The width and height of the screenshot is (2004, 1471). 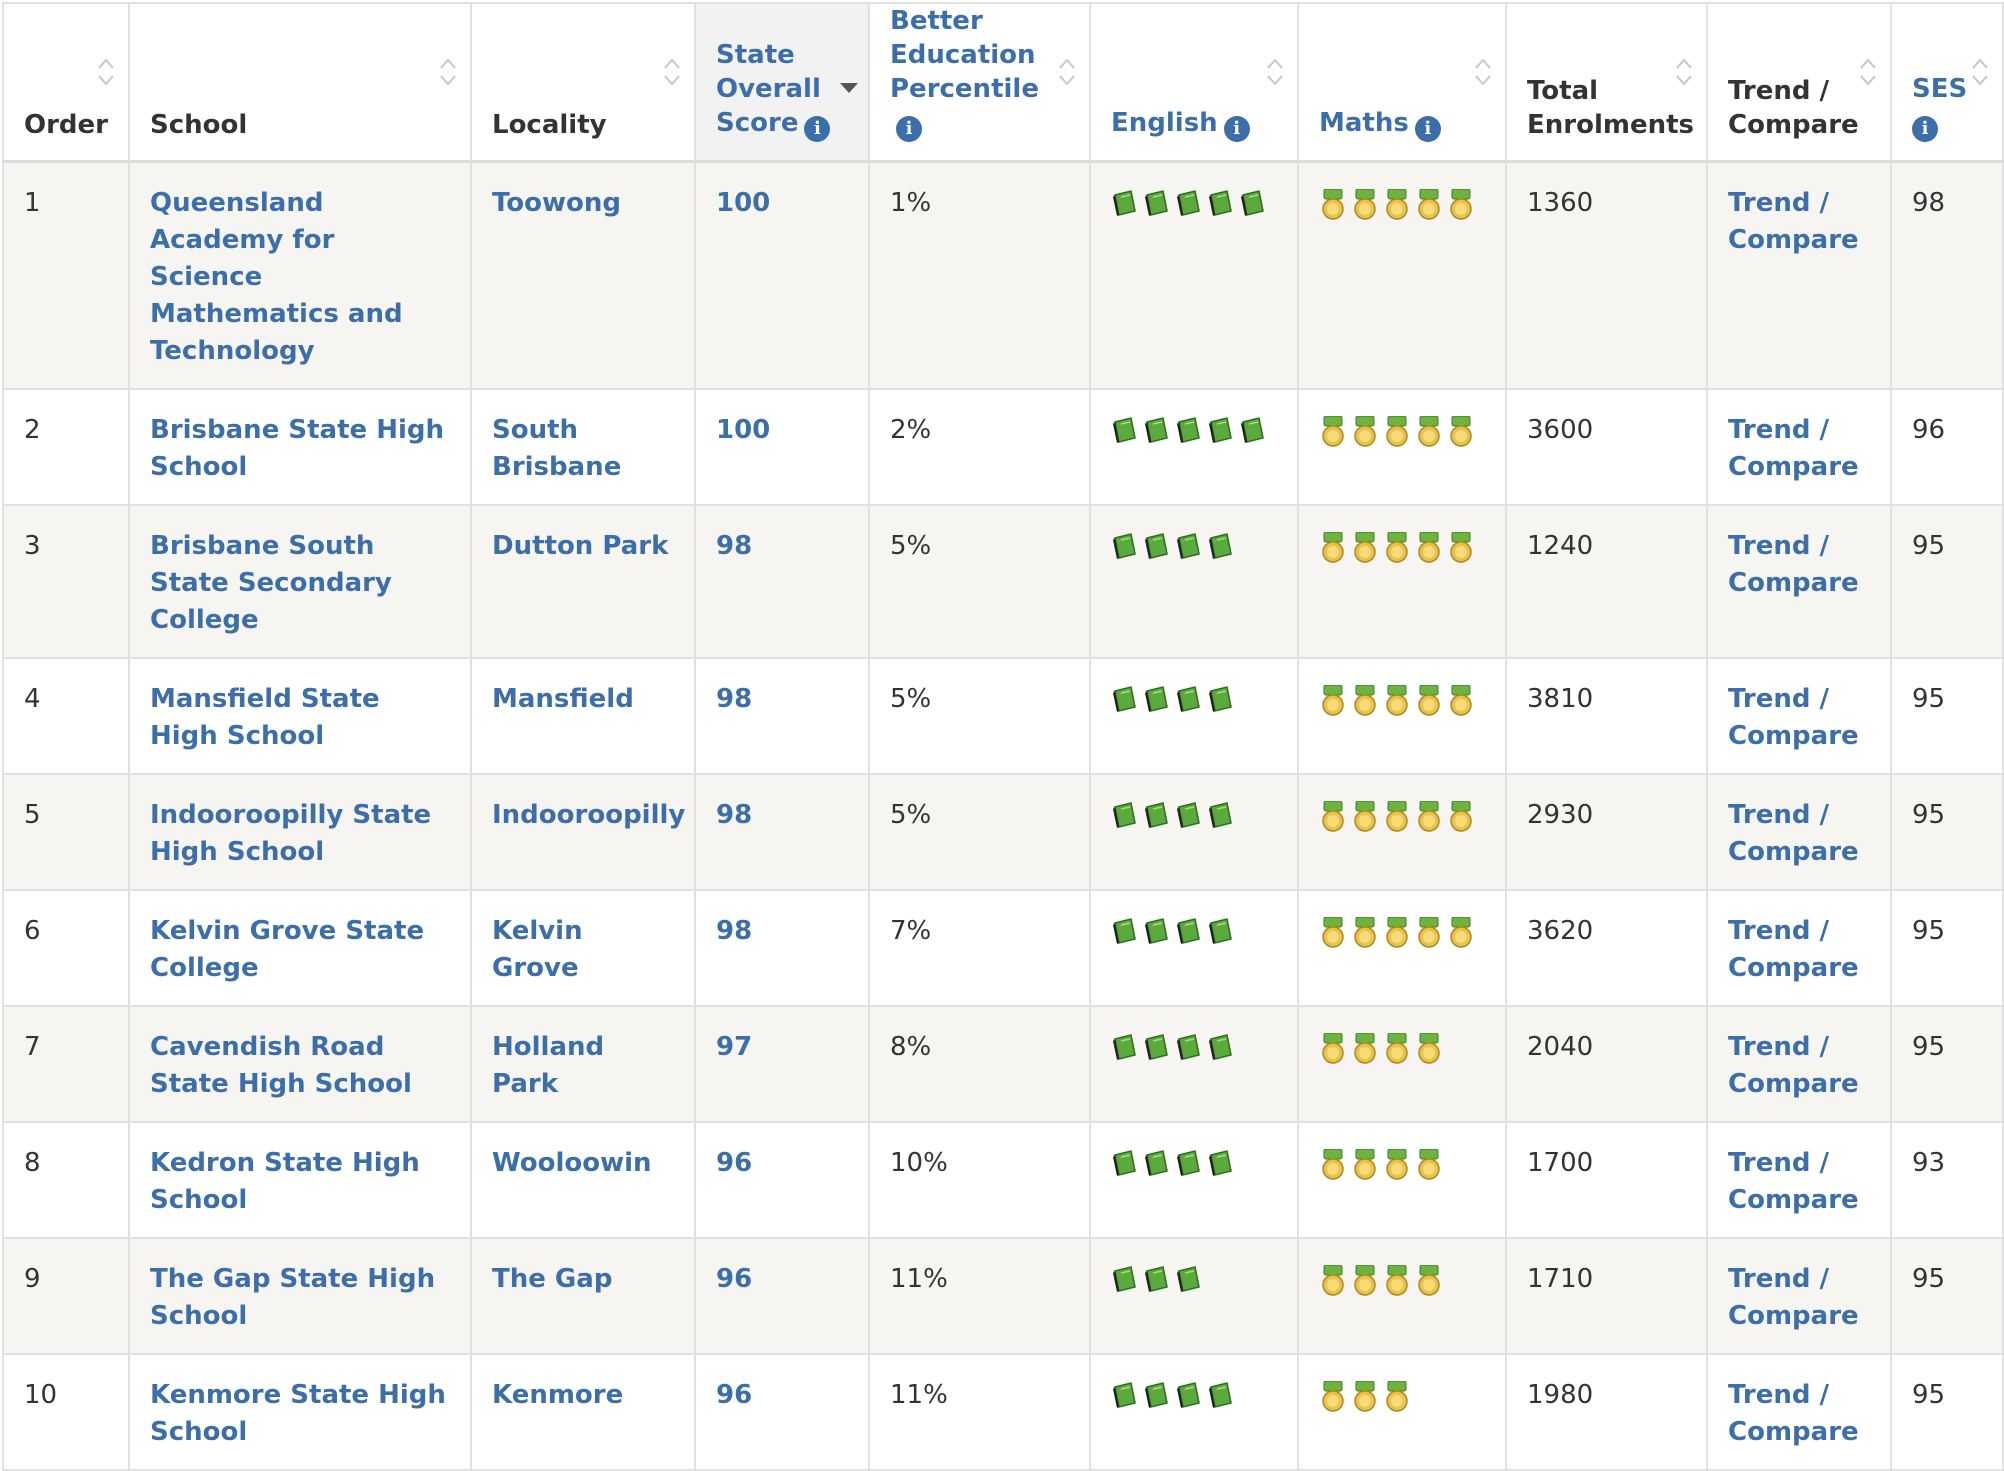 What do you see at coordinates (572, 1163) in the screenshot?
I see `locality-link: Wooloowin` at bounding box center [572, 1163].